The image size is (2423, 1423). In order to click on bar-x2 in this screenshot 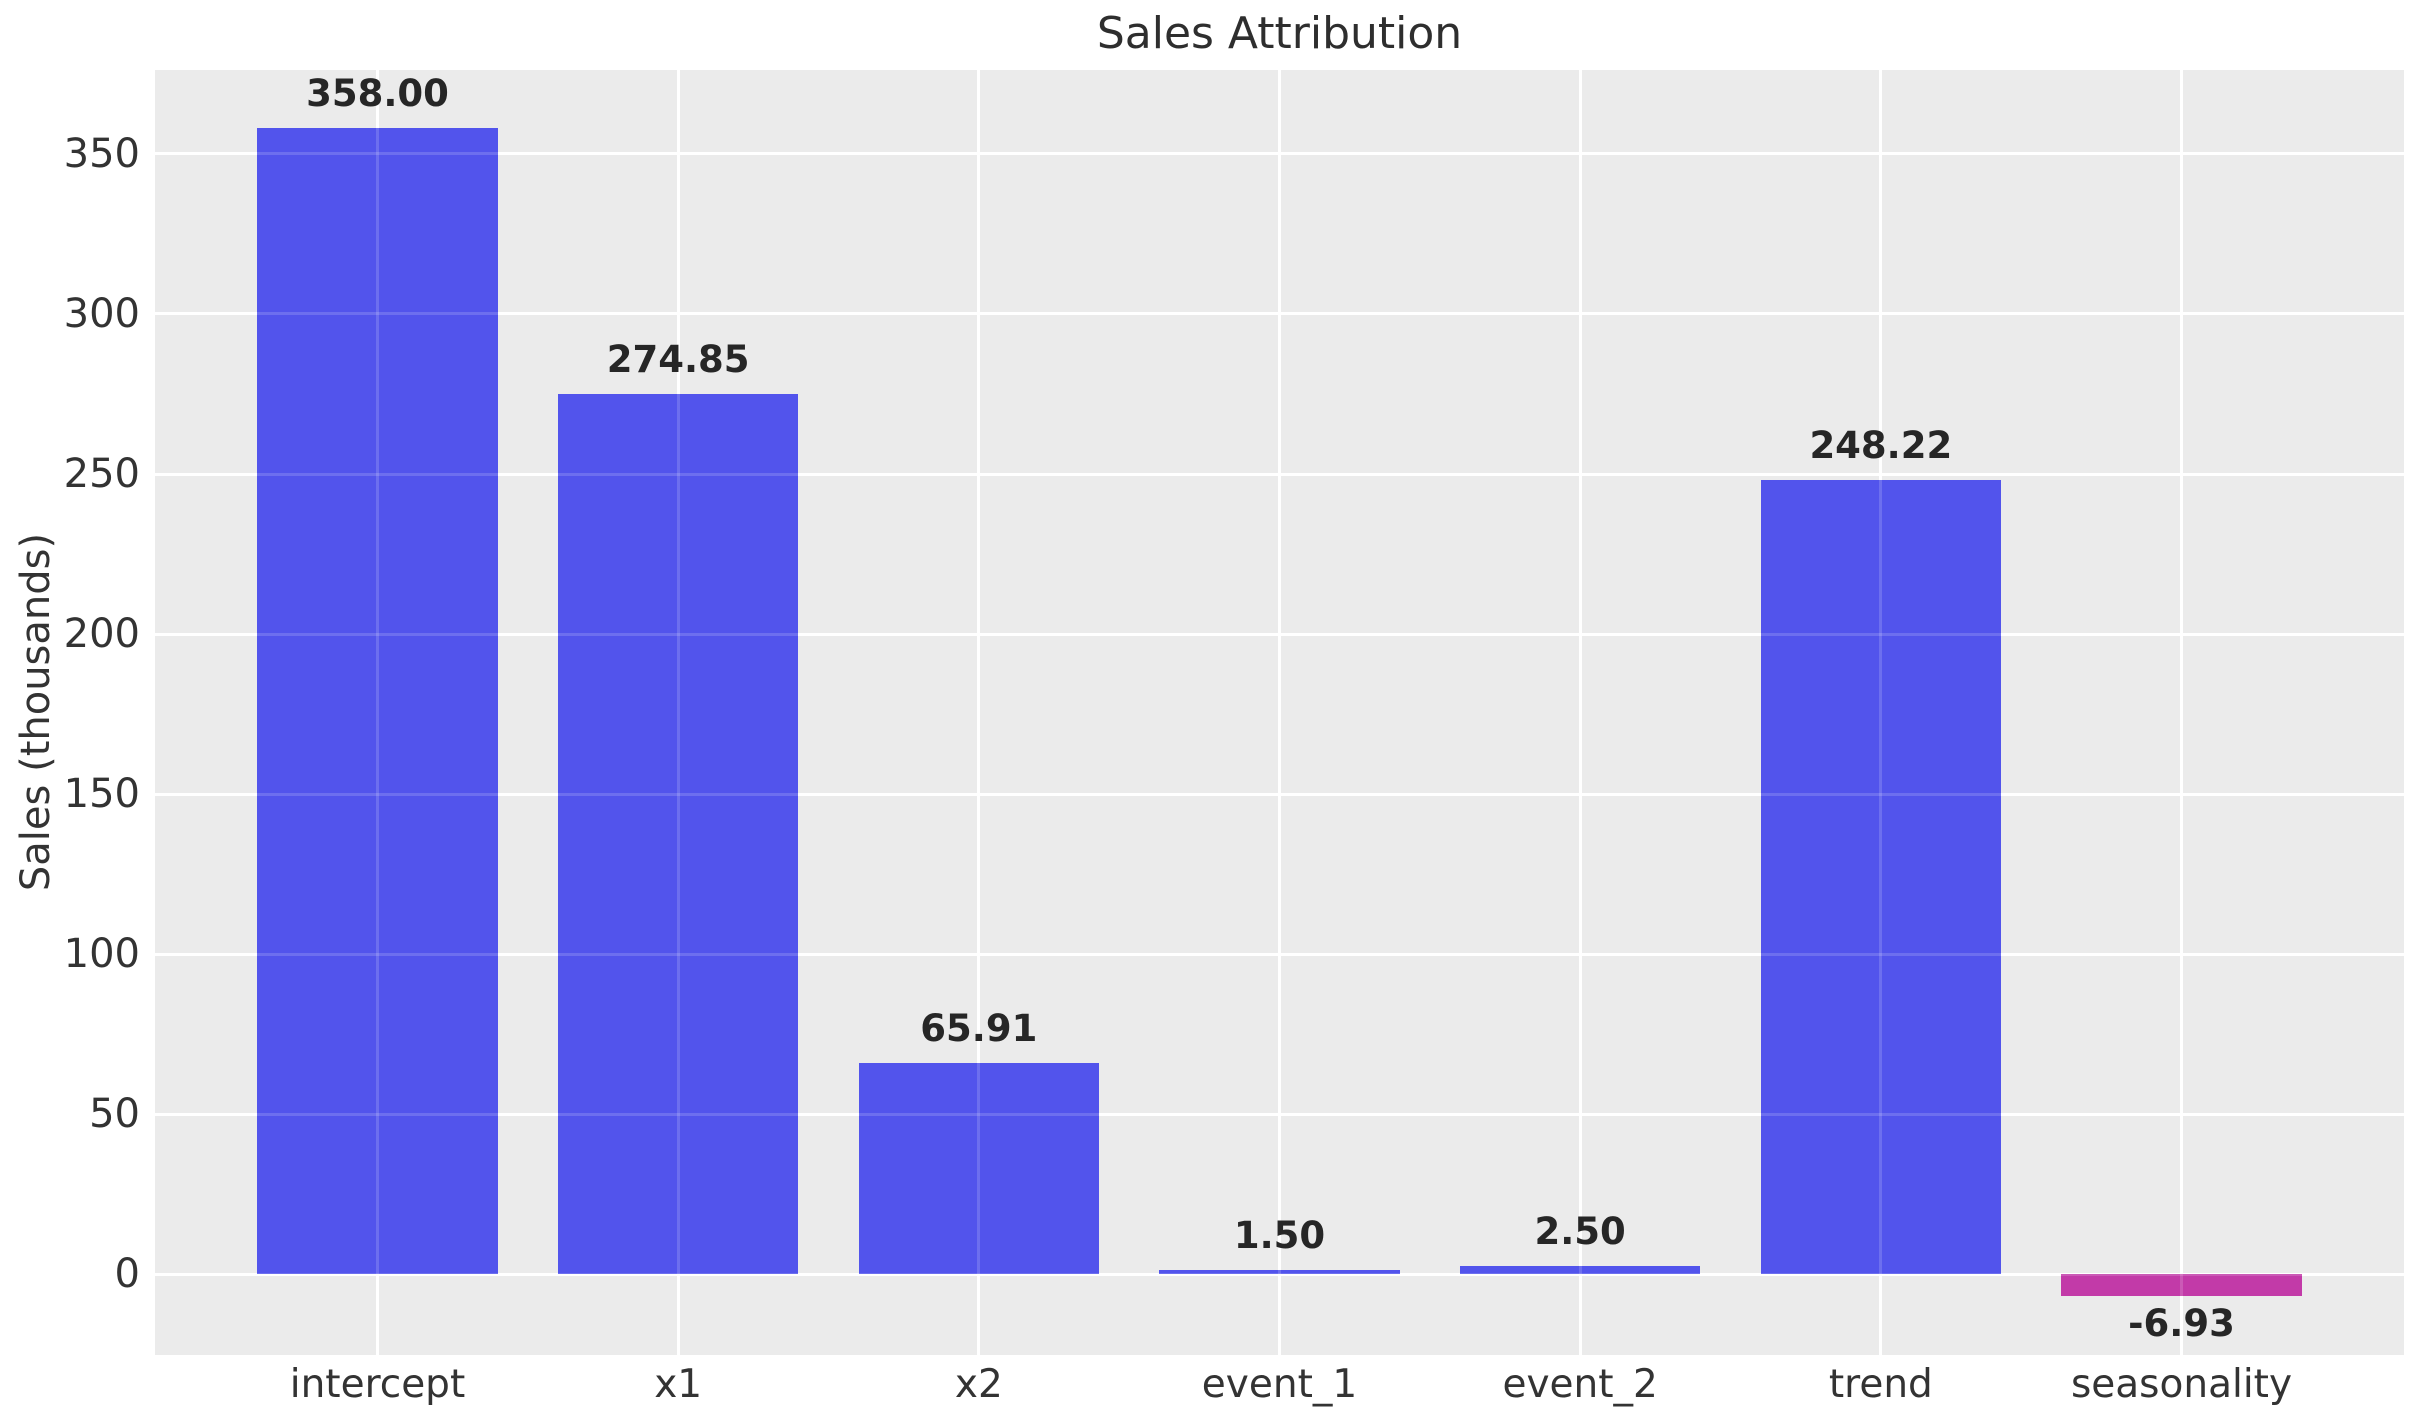, I will do `click(979, 1169)`.